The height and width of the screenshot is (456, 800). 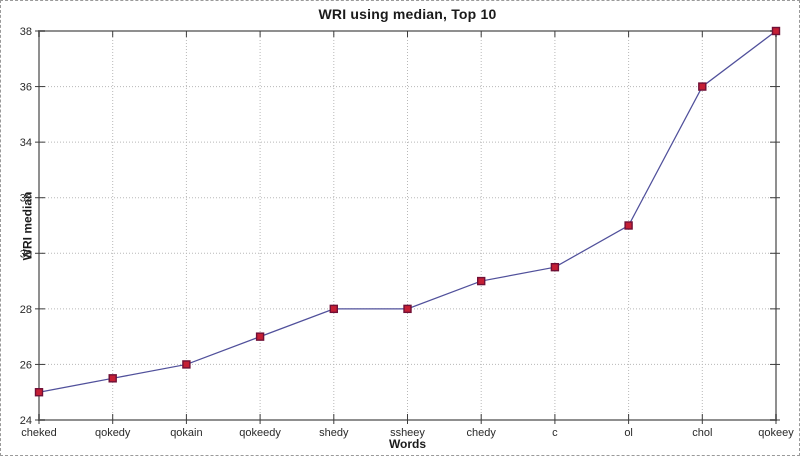 I want to click on x-tick-label: qokeedy, so click(x=260, y=433).